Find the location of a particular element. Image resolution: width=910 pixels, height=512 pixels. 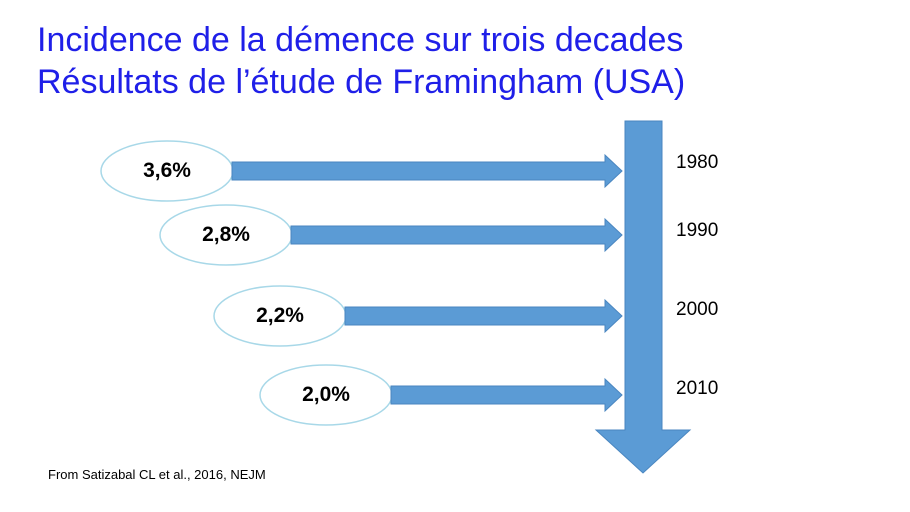

arrow-2010 is located at coordinates (506, 395).